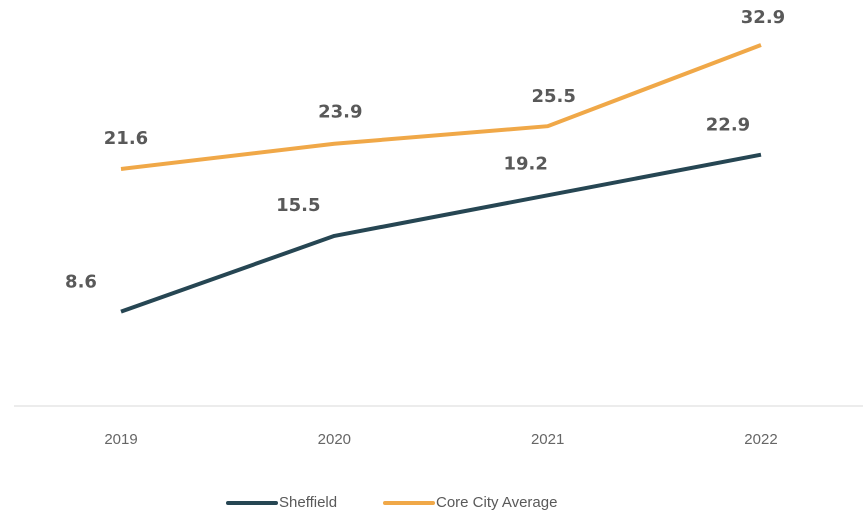  What do you see at coordinates (763, 17) in the screenshot?
I see `data-label: 32.9` at bounding box center [763, 17].